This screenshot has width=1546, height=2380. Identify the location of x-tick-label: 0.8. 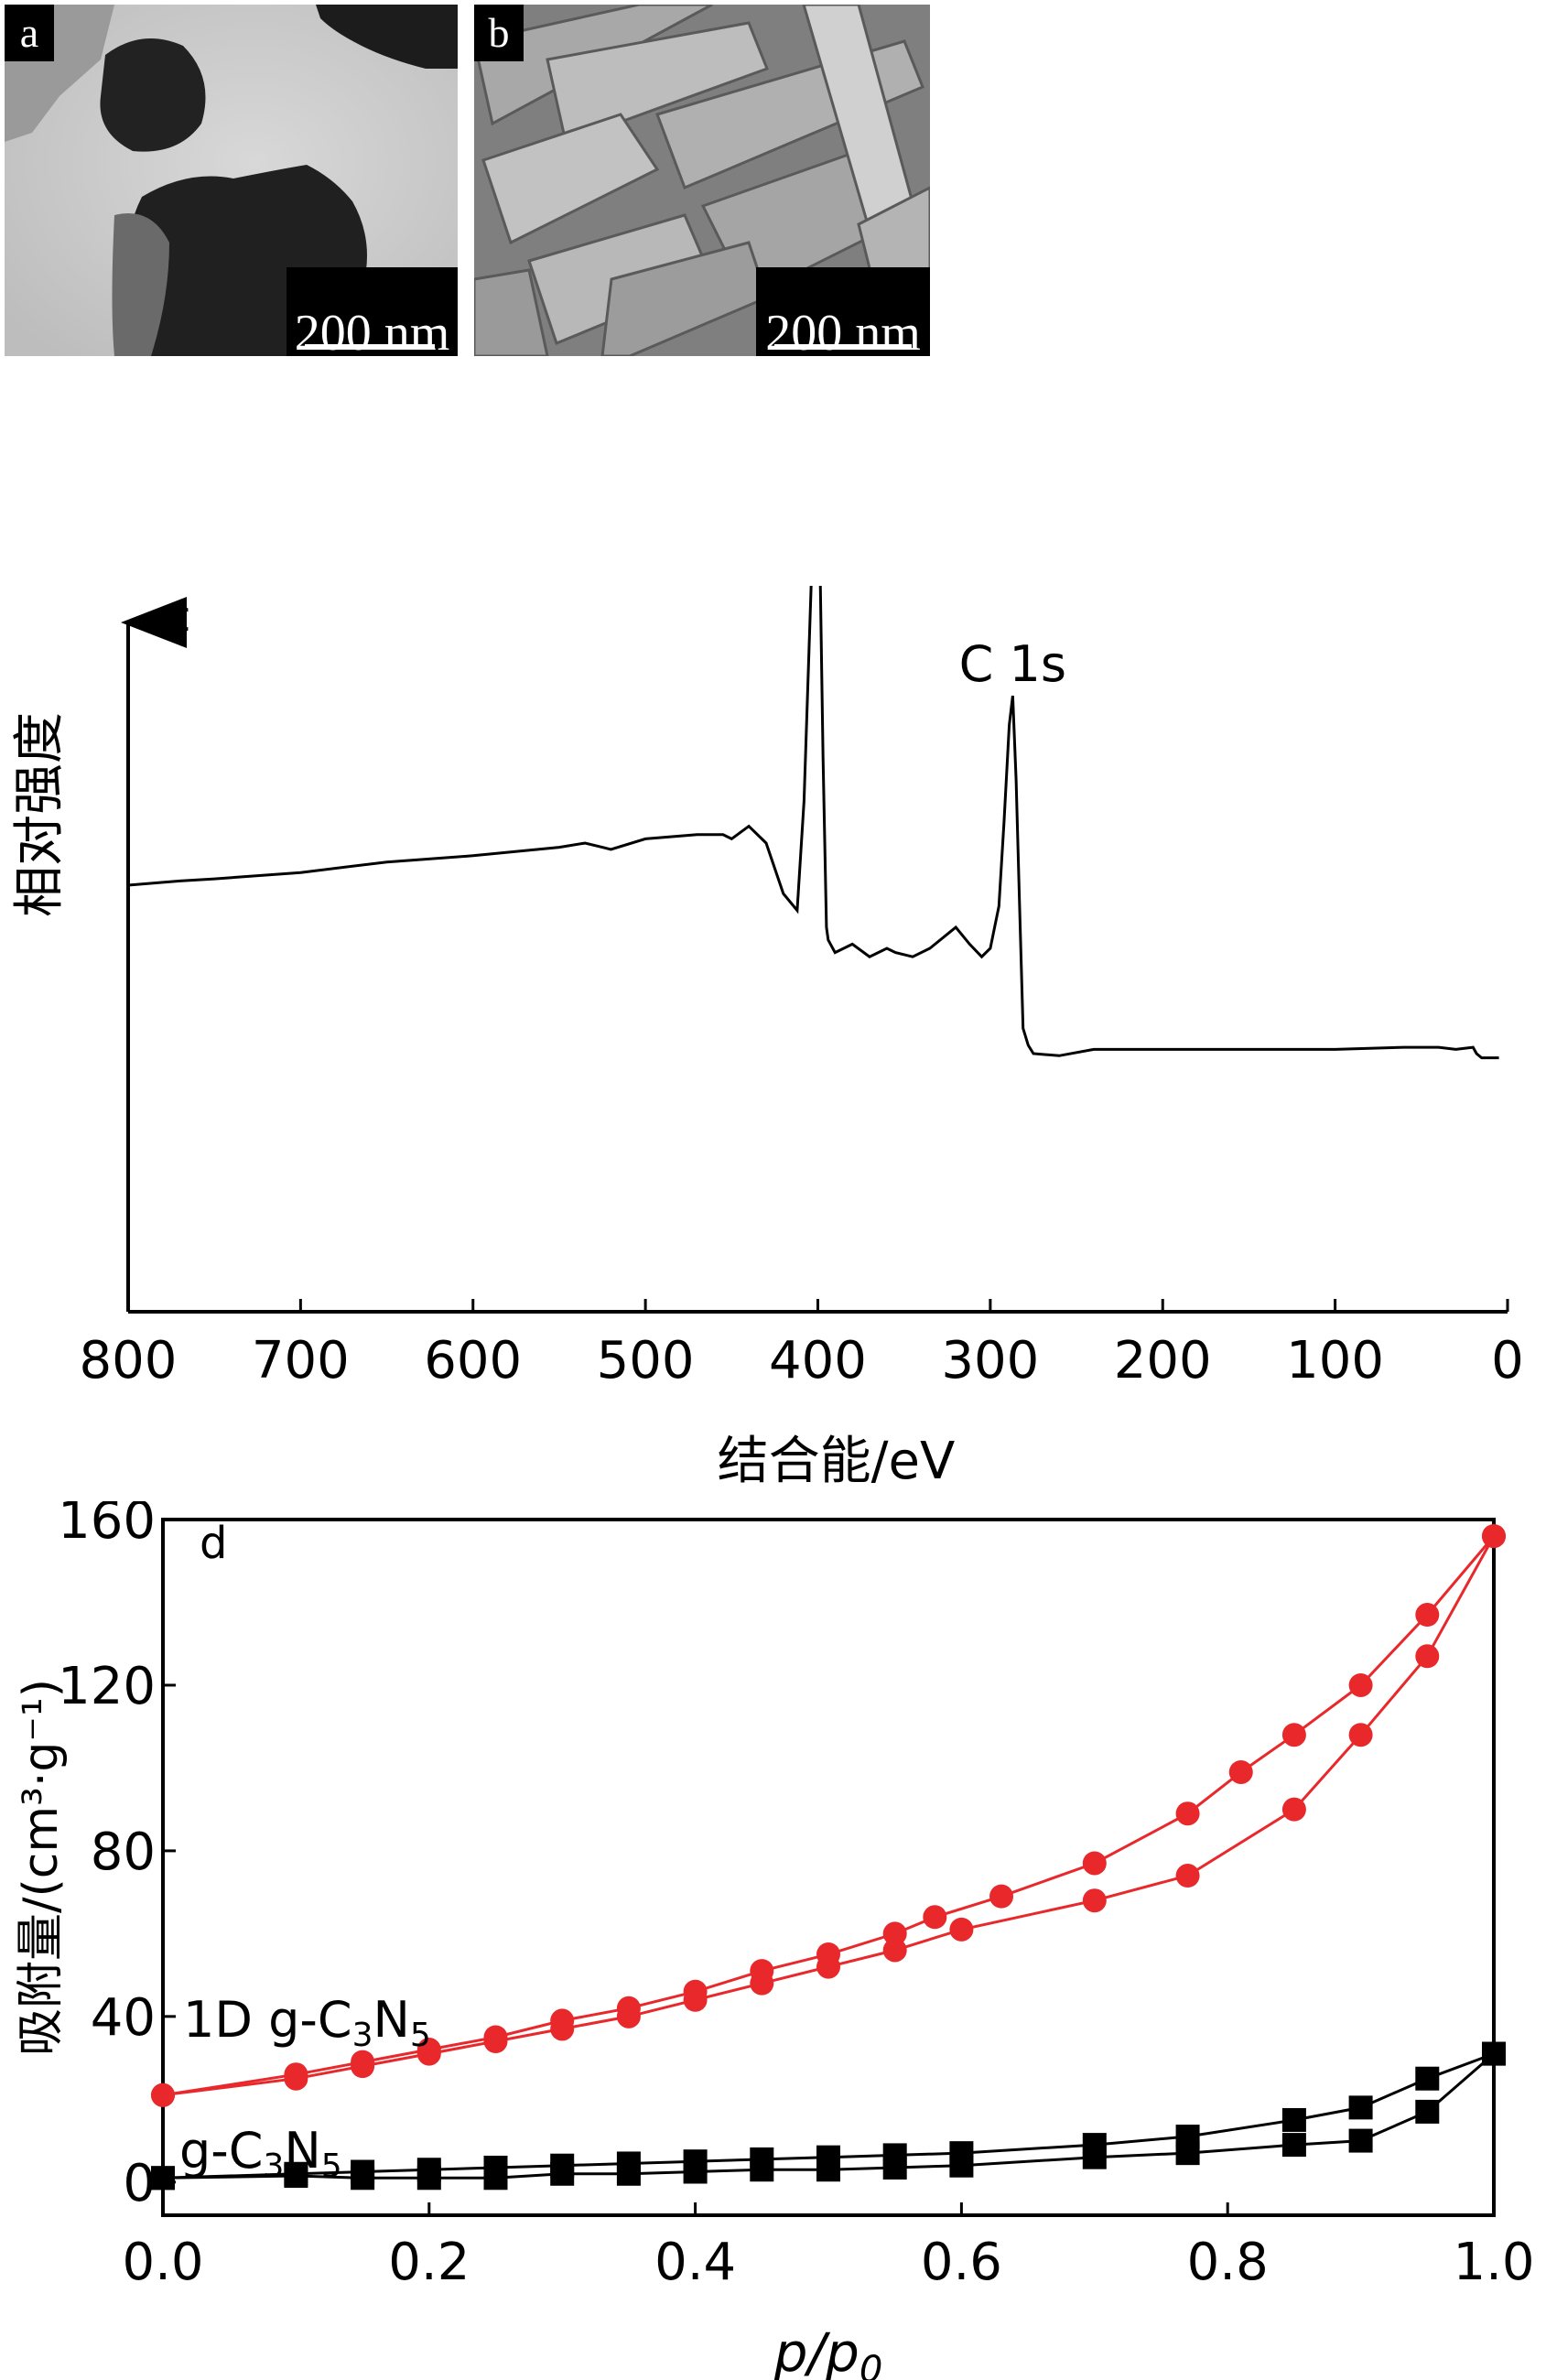
(1228, 2262).